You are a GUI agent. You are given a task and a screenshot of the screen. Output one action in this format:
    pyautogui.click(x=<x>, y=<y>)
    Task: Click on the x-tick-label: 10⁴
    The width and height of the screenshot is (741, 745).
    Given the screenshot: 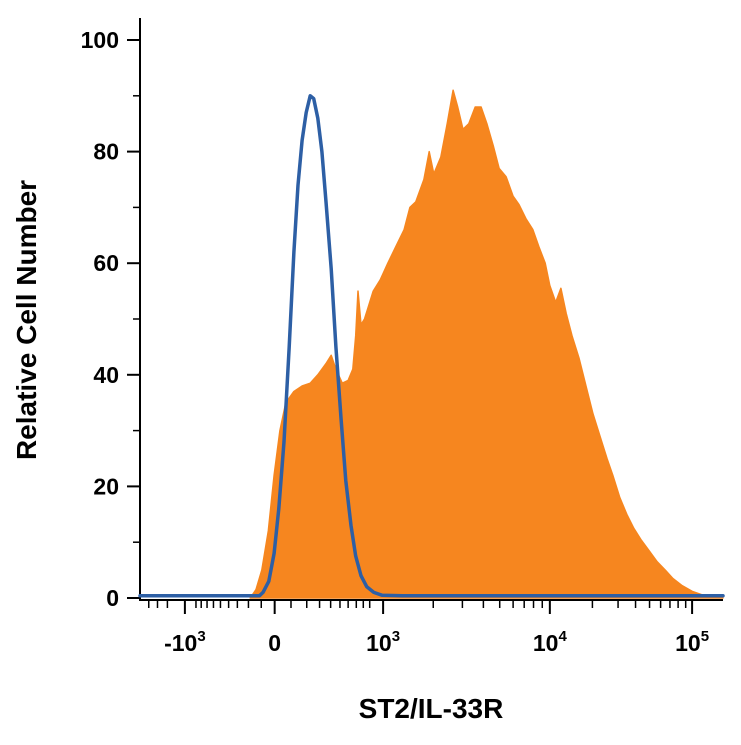 What is the action you would take?
    pyautogui.click(x=550, y=642)
    